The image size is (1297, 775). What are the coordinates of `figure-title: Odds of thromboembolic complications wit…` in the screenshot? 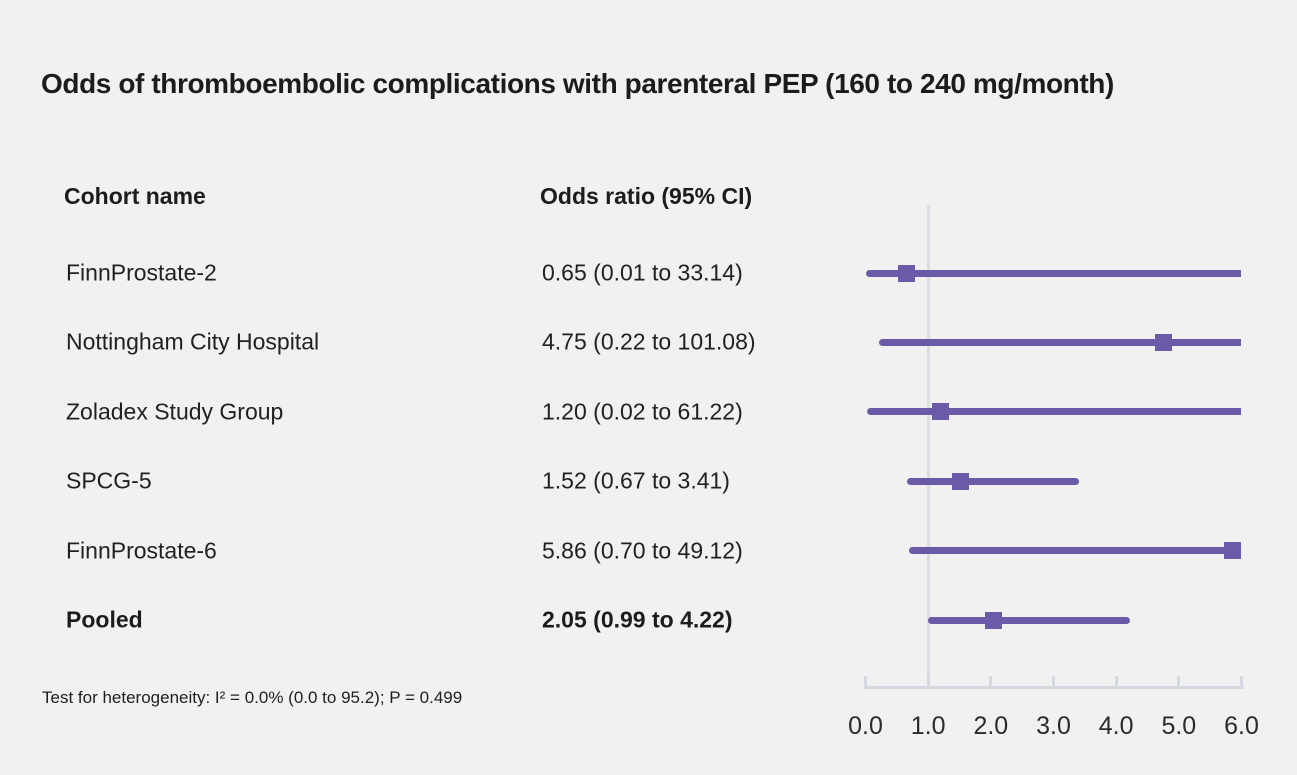 It's located at (577, 83).